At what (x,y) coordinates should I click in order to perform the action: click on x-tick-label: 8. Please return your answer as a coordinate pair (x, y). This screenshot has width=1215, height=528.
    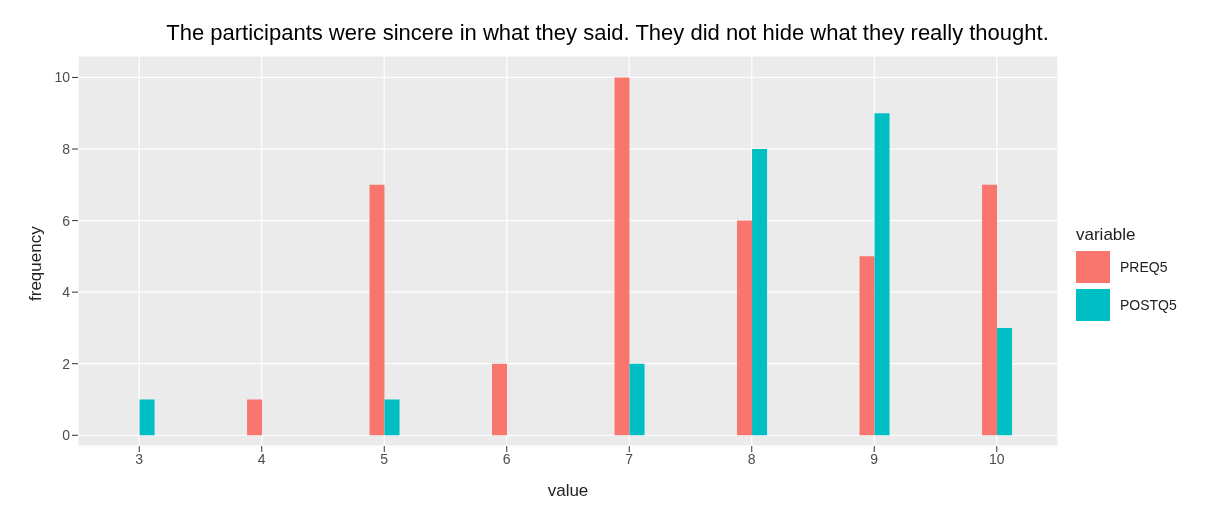
    Looking at the image, I should click on (751, 458).